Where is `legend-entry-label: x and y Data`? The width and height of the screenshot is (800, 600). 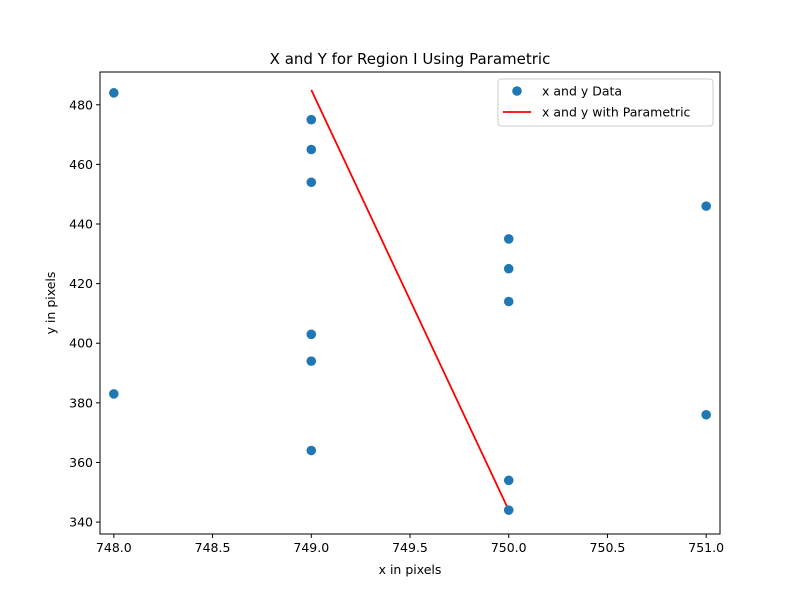
legend-entry-label: x and y Data is located at coordinates (582, 91).